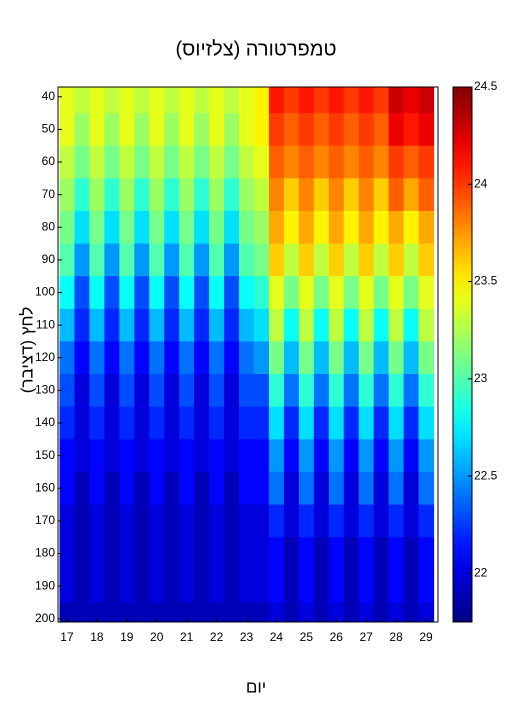  Describe the element at coordinates (97, 637) in the screenshot. I see `x-tick-label: 18` at that location.